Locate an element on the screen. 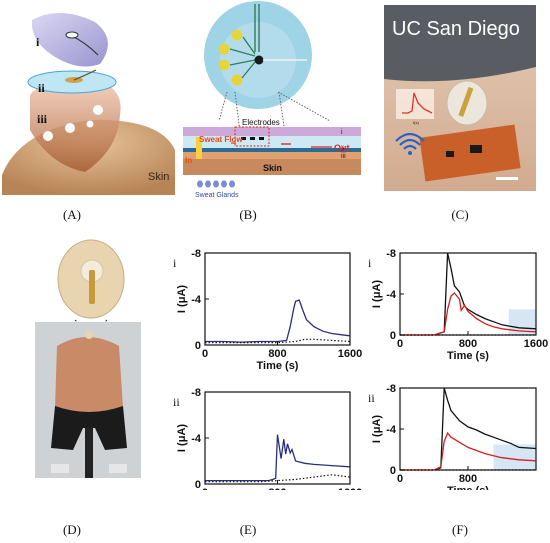 The height and width of the screenshot is (543, 550). sweat-glands-label: Sweat Glands is located at coordinates (217, 195).